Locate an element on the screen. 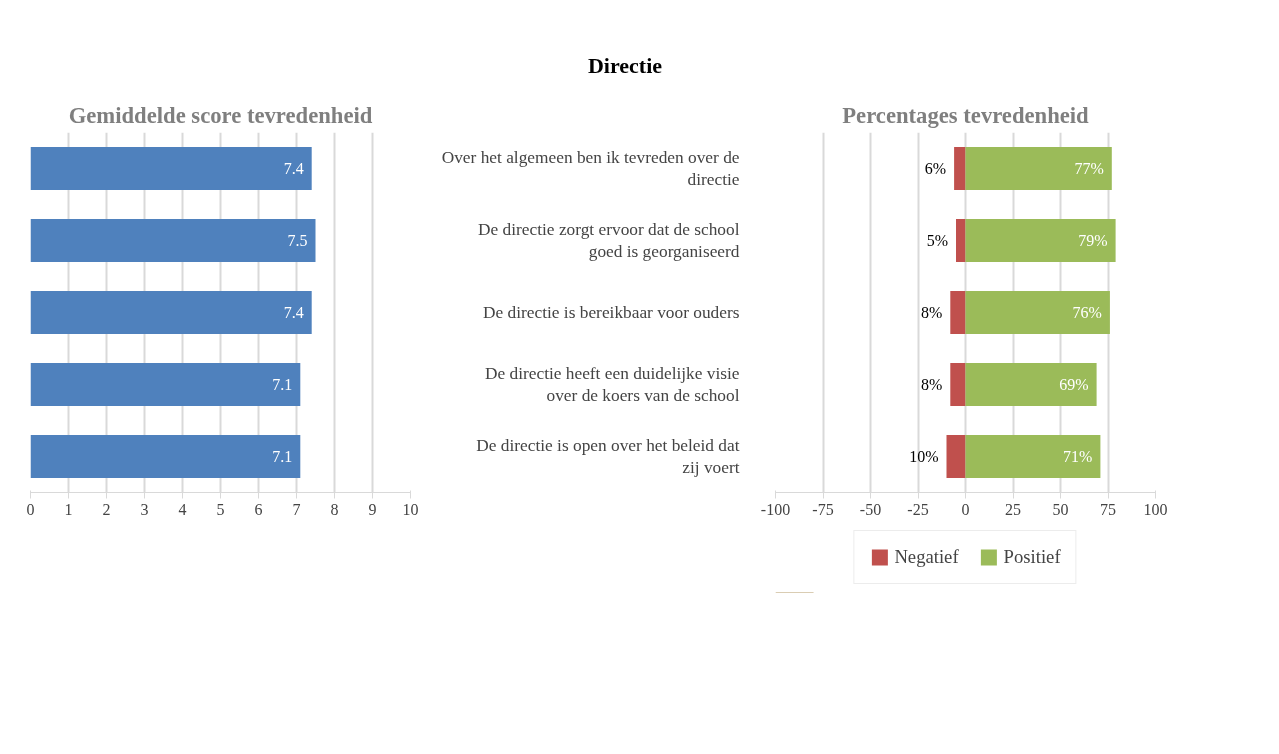 Image resolution: width=1279 pixels, height=754 pixels. x-tick-label: 3 is located at coordinates (144, 509).